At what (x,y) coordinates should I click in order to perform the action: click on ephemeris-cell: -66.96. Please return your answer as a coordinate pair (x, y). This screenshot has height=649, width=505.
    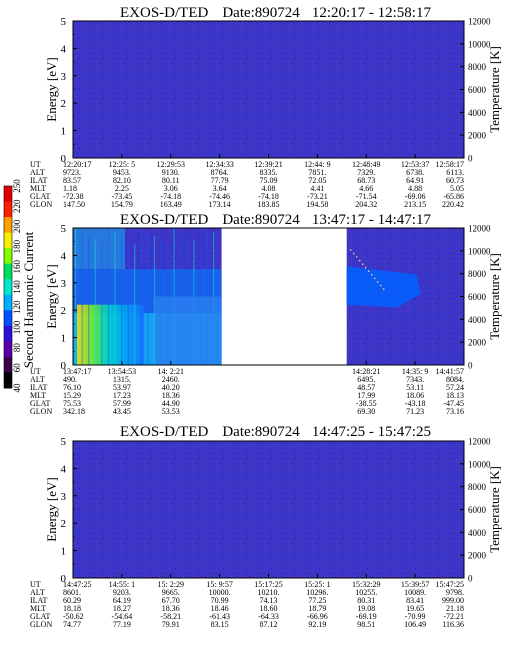
    Looking at the image, I should click on (317, 616).